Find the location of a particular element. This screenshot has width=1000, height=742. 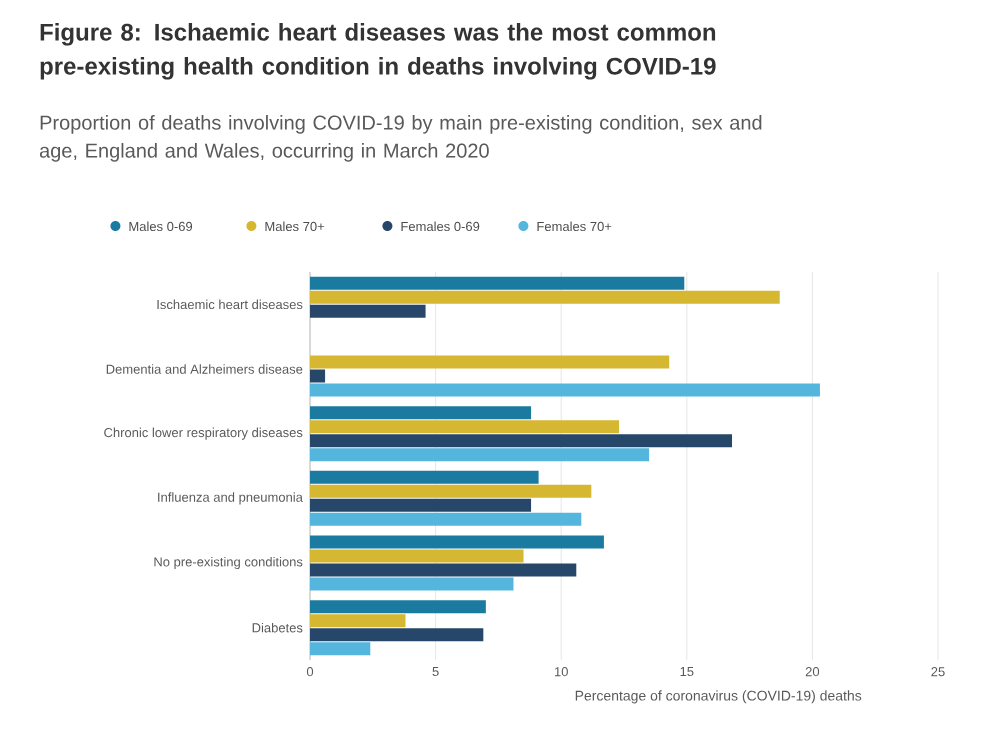

chart-subtitle: Proportion of deaths involving COVID-19 by main pre-existing condition, sex and age, England and Wales, occurring in March 2020 is located at coordinates (400, 138).